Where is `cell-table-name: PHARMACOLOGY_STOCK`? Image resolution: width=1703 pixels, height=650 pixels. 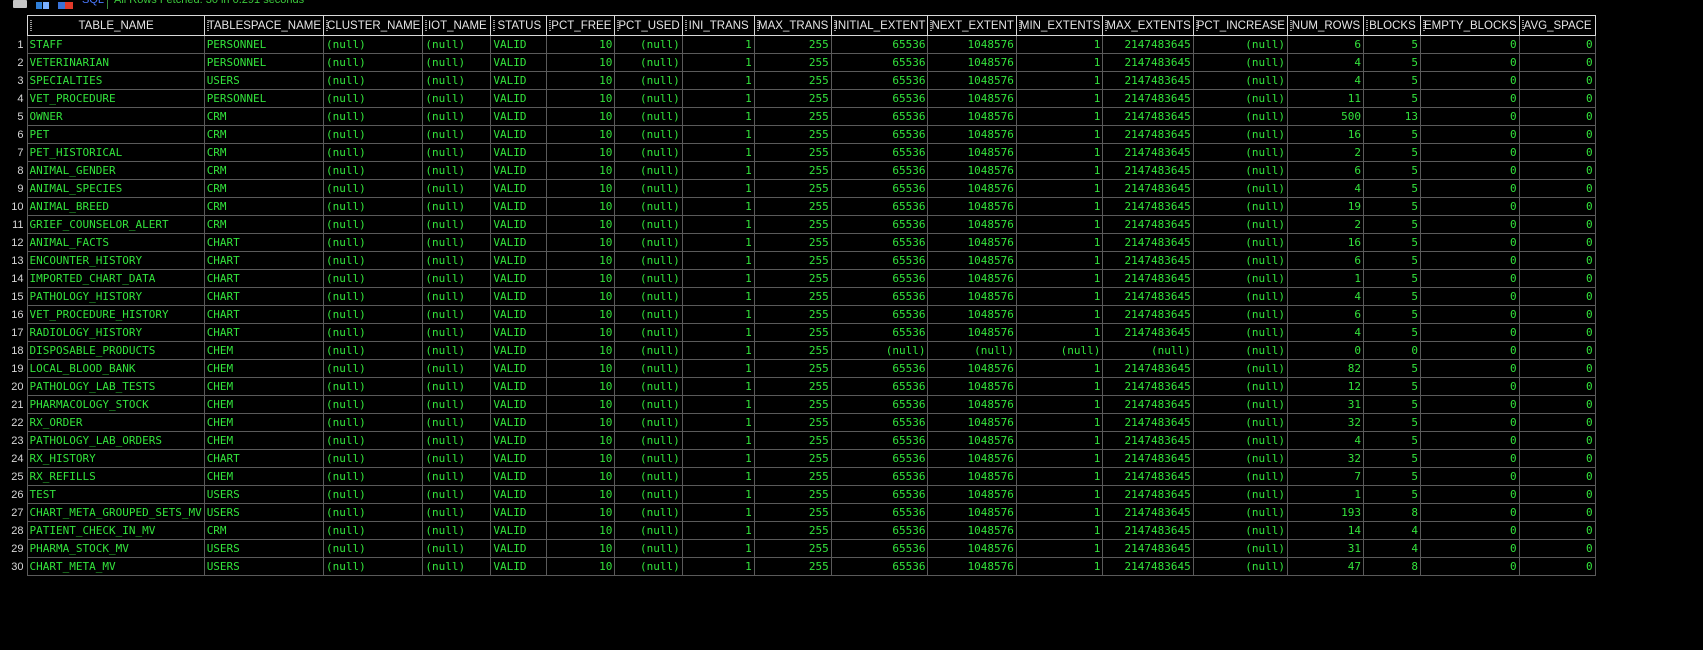
cell-table-name: PHARMACOLOGY_STOCK is located at coordinates (115, 404).